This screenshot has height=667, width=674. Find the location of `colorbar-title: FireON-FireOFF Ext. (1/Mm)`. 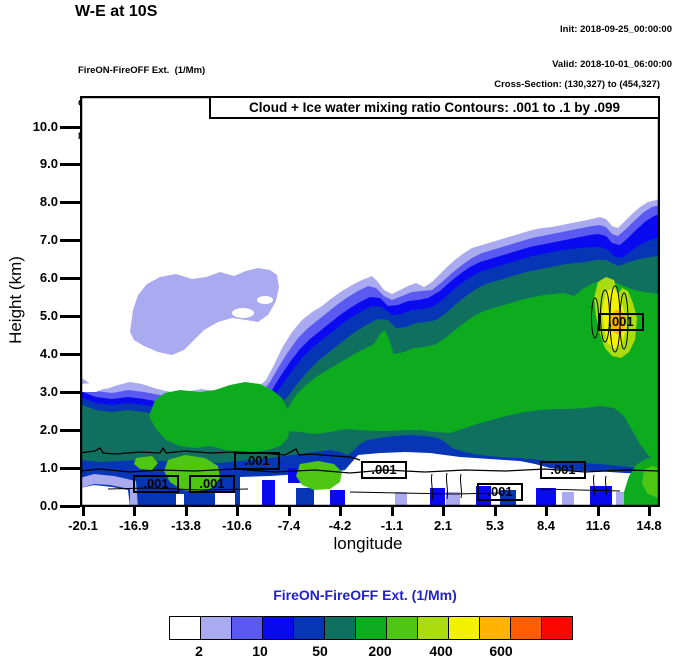

colorbar-title: FireON-FireOFF Ext. (1/Mm) is located at coordinates (365, 595).